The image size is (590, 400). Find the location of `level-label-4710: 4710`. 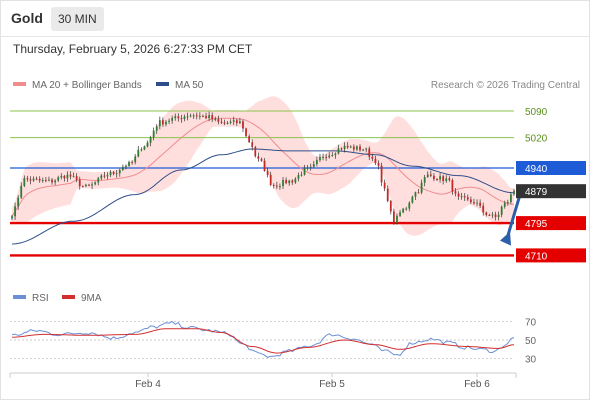

level-label-4710: 4710 is located at coordinates (536, 256).